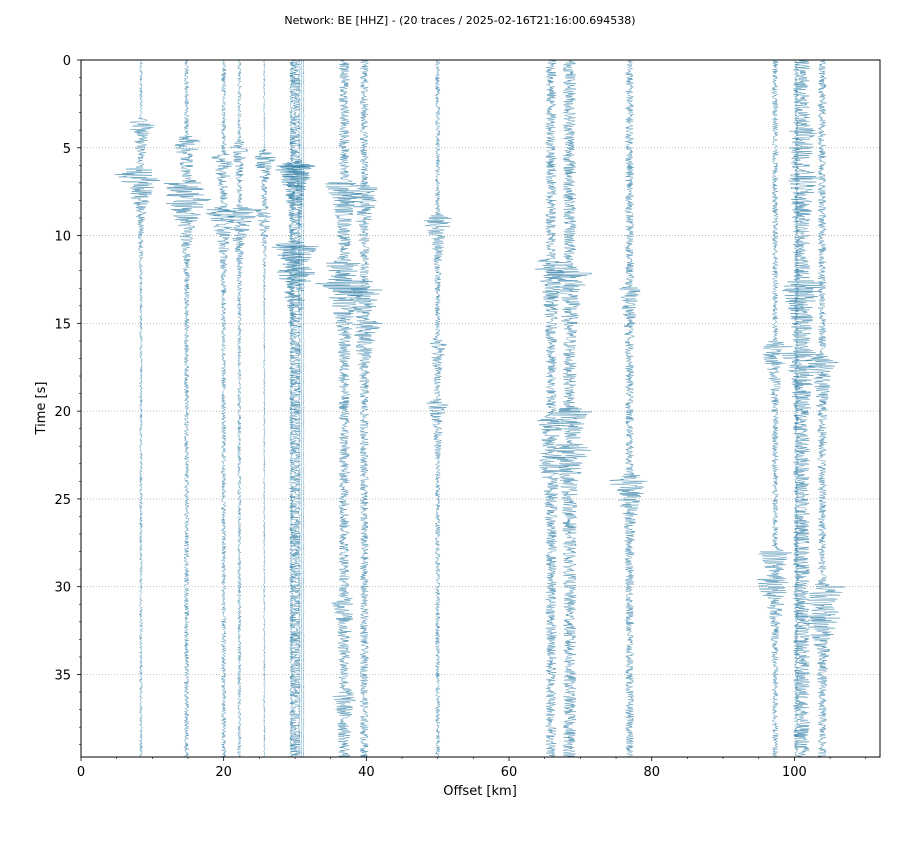 This screenshot has height=860, width=920. What do you see at coordinates (651, 772) in the screenshot?
I see `x-tick-label: 80` at bounding box center [651, 772].